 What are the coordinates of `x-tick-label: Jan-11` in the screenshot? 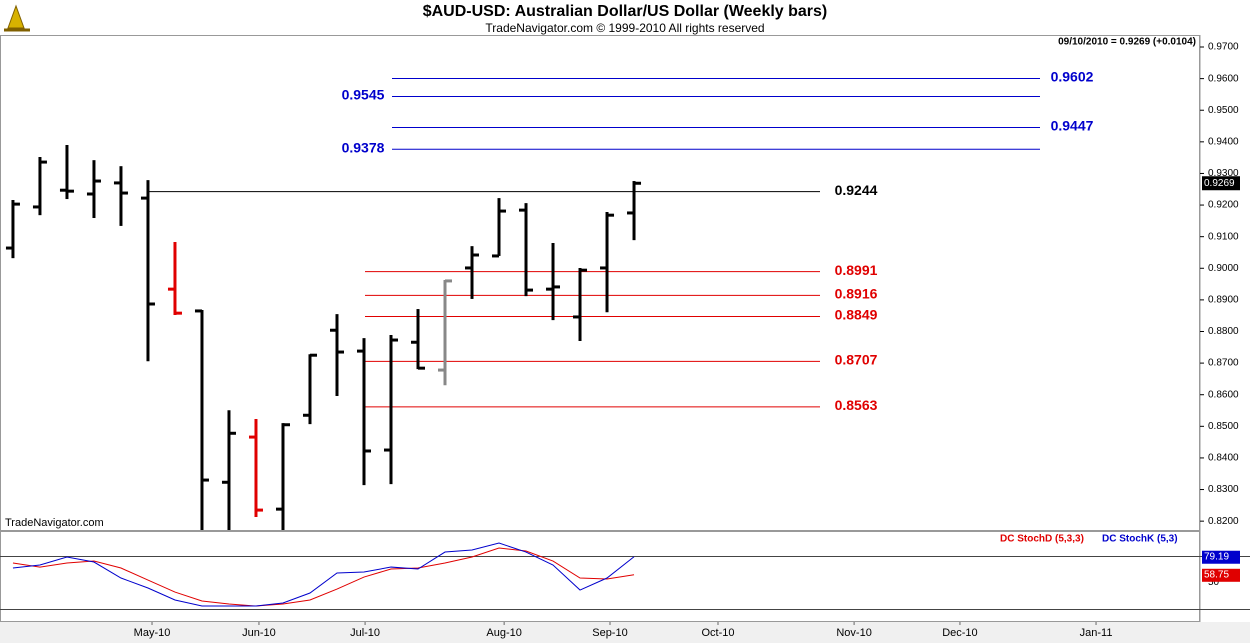 It's located at (1096, 633).